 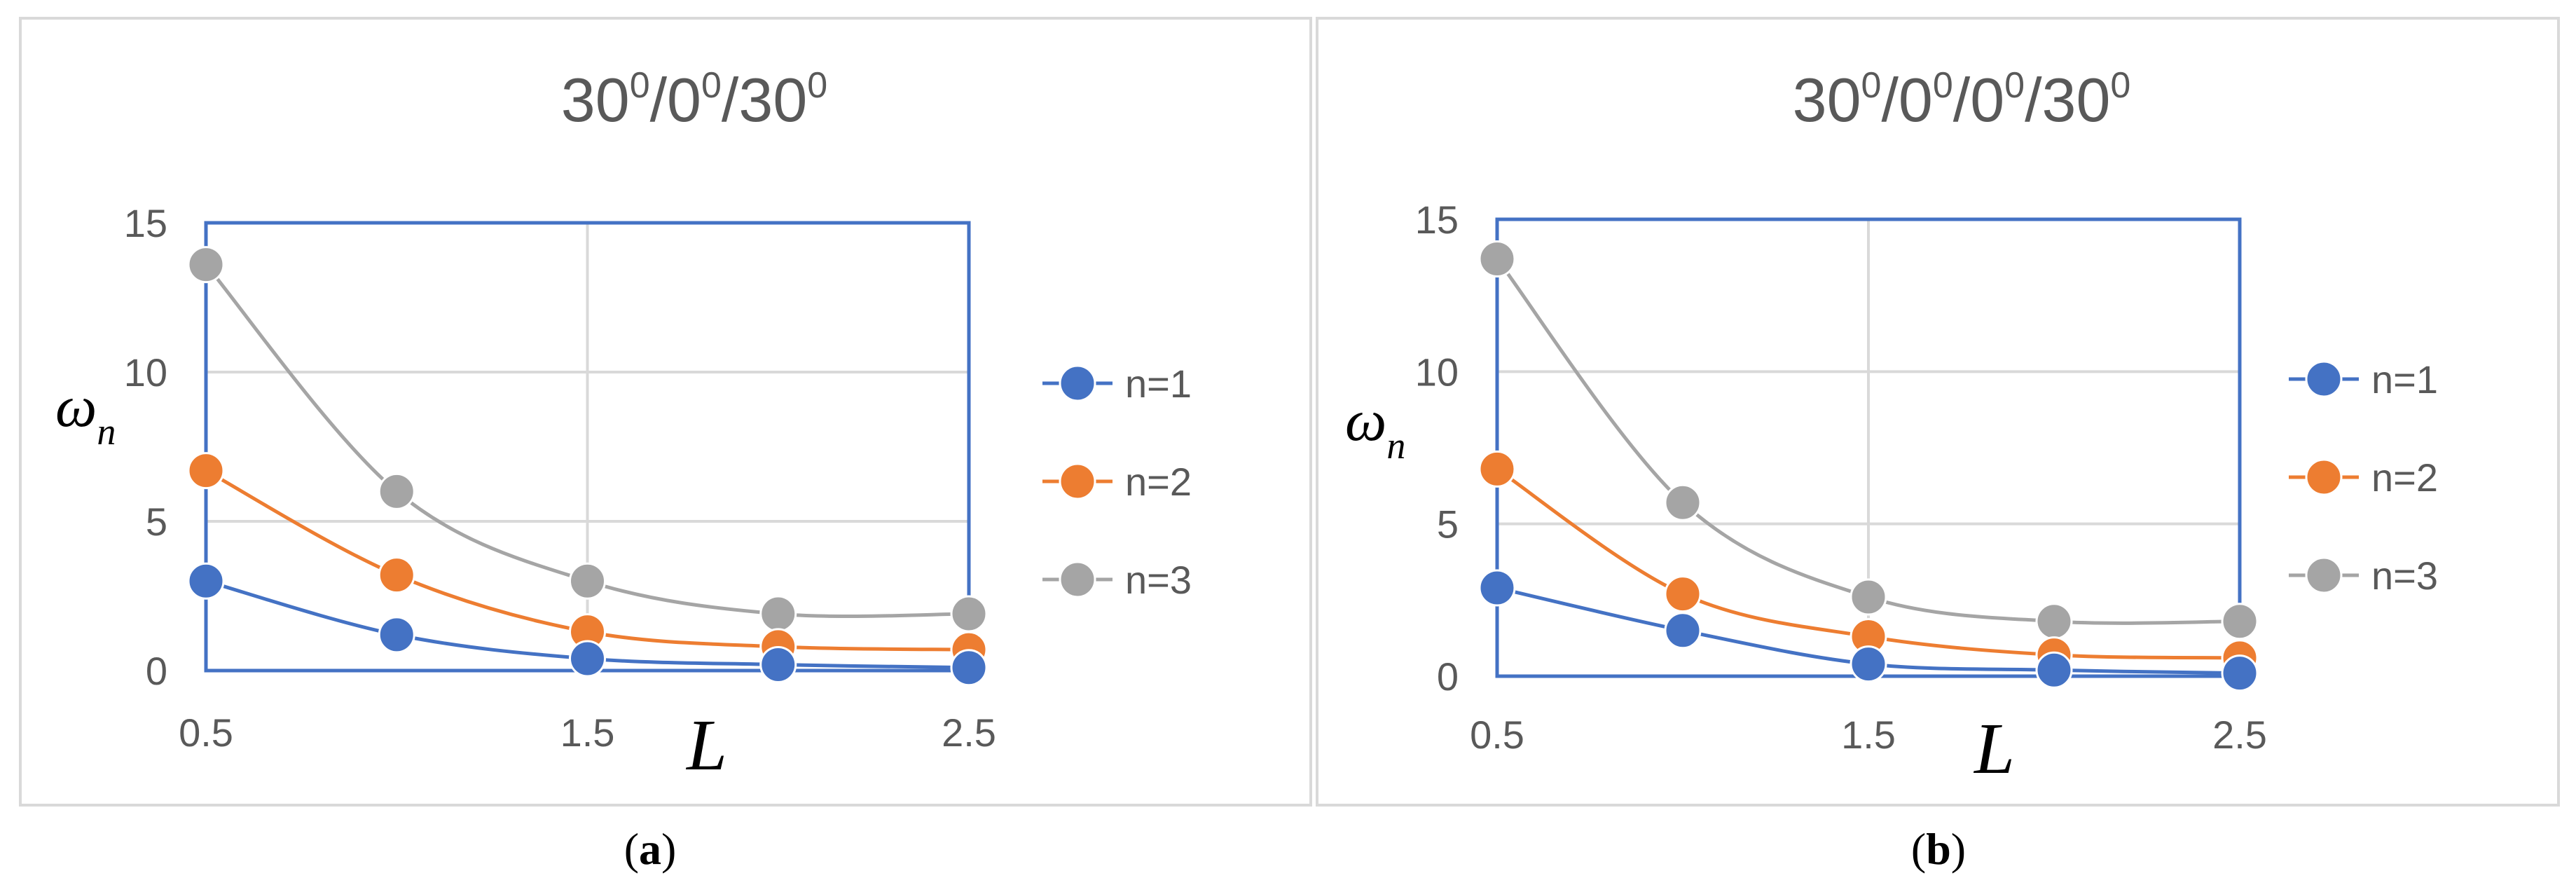 I want to click on chart-b-legend-label-n=1: n=1, so click(x=2404, y=379).